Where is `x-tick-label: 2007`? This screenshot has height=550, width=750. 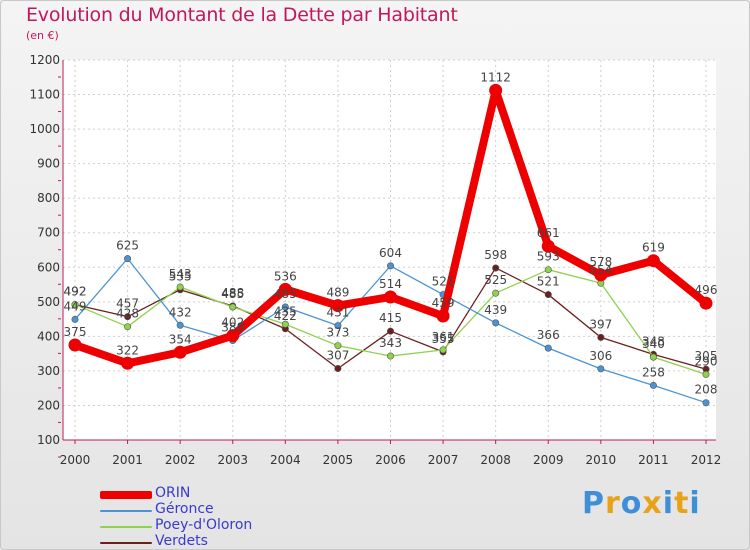
x-tick-label: 2007 is located at coordinates (443, 460).